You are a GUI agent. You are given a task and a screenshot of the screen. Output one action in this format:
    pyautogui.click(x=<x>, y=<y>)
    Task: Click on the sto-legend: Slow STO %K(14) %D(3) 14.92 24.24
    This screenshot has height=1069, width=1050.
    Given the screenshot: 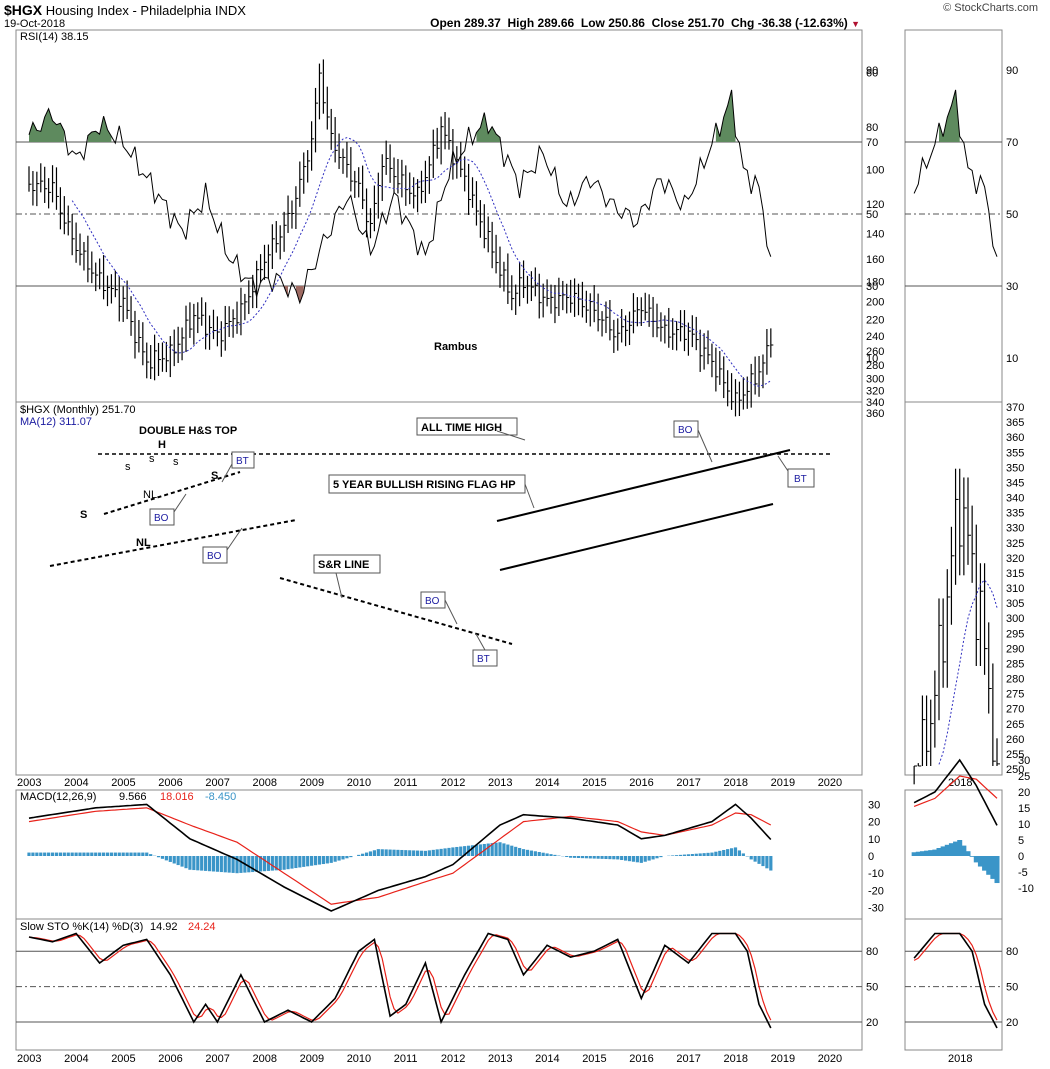 What is the action you would take?
    pyautogui.click(x=118, y=927)
    